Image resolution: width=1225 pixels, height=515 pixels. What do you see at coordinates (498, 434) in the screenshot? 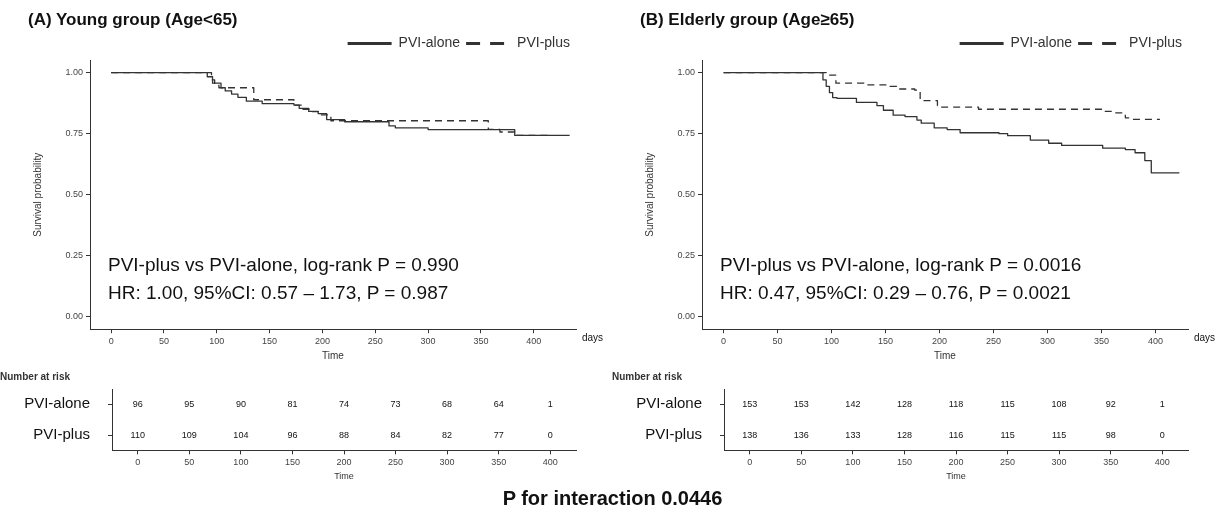
I see `data-label: 77` at bounding box center [498, 434].